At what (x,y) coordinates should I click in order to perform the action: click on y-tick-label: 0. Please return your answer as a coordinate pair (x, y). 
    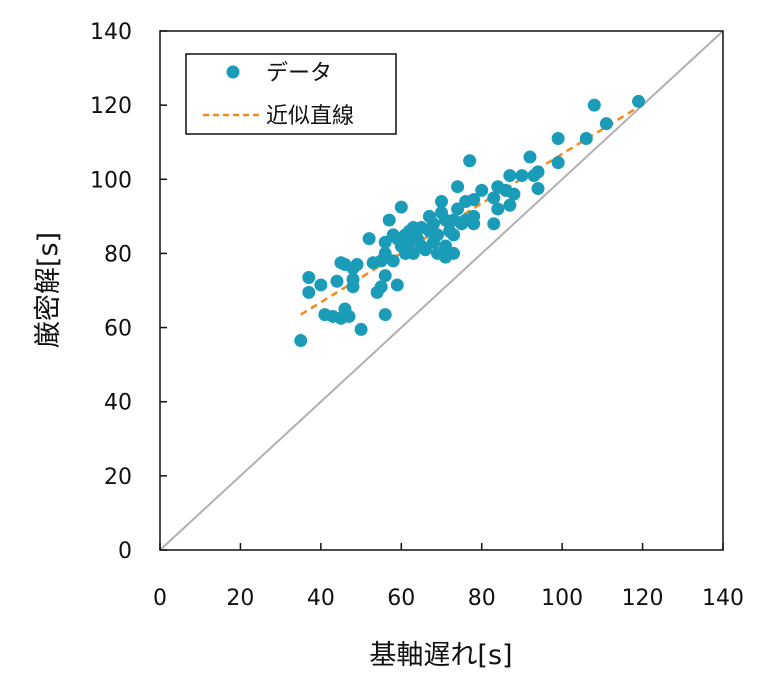
    Looking at the image, I should click on (125, 551).